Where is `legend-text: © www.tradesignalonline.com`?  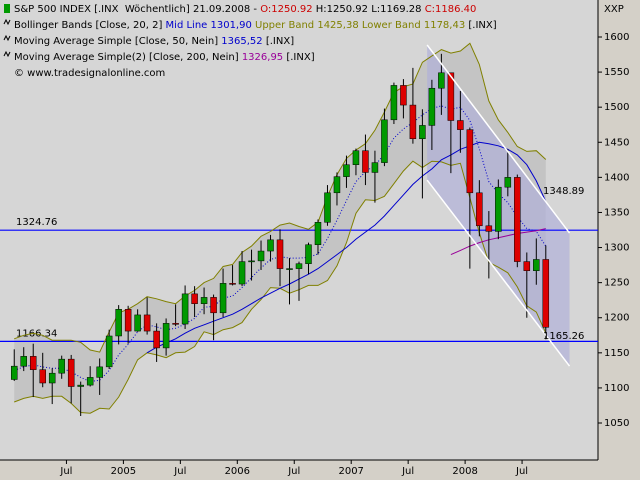
legend-text: © www.tradesignalonline.com is located at coordinates (89, 73).